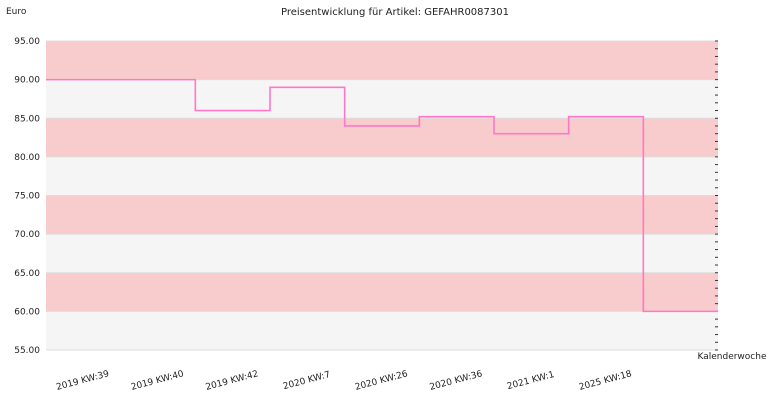 The width and height of the screenshot is (770, 400). Describe the element at coordinates (27, 351) in the screenshot. I see `y-tick-label: 55.00` at that location.